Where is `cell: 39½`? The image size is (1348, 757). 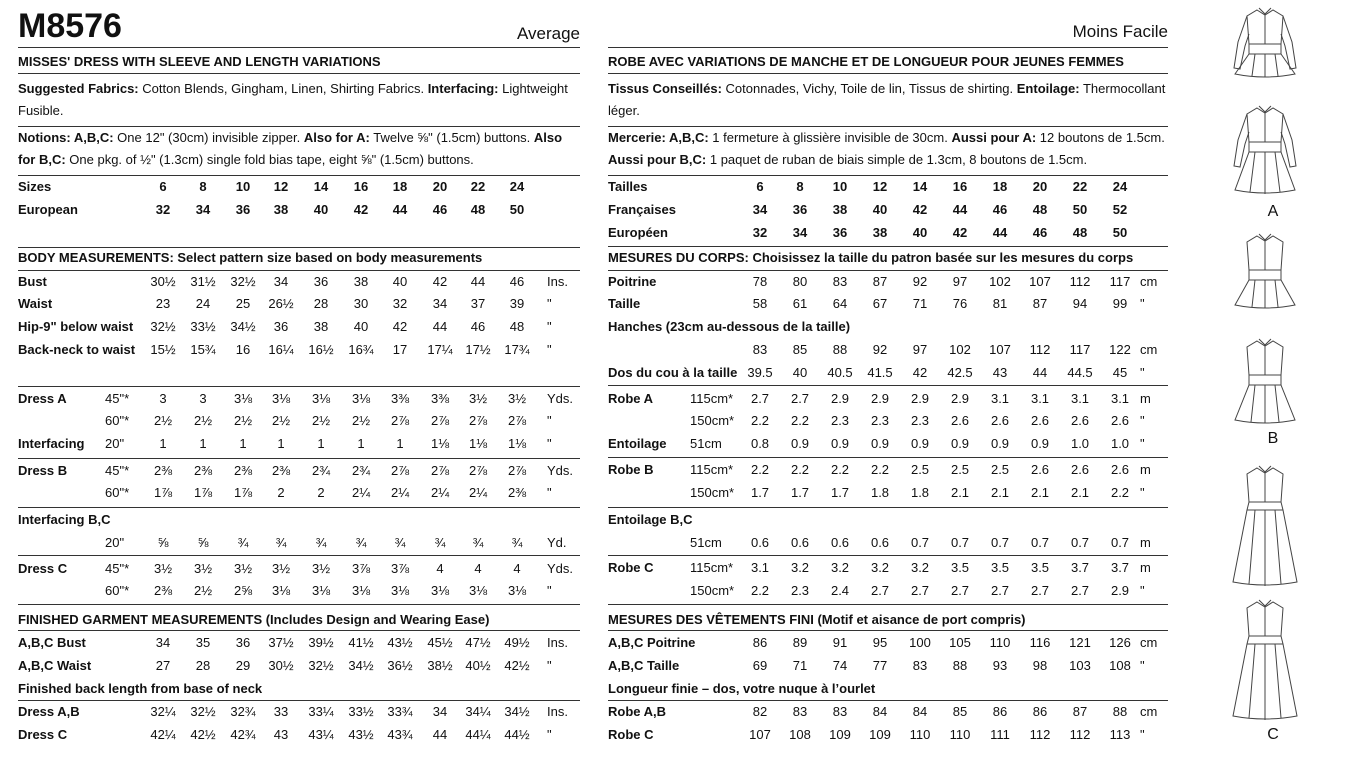 cell: 39½ is located at coordinates (321, 642).